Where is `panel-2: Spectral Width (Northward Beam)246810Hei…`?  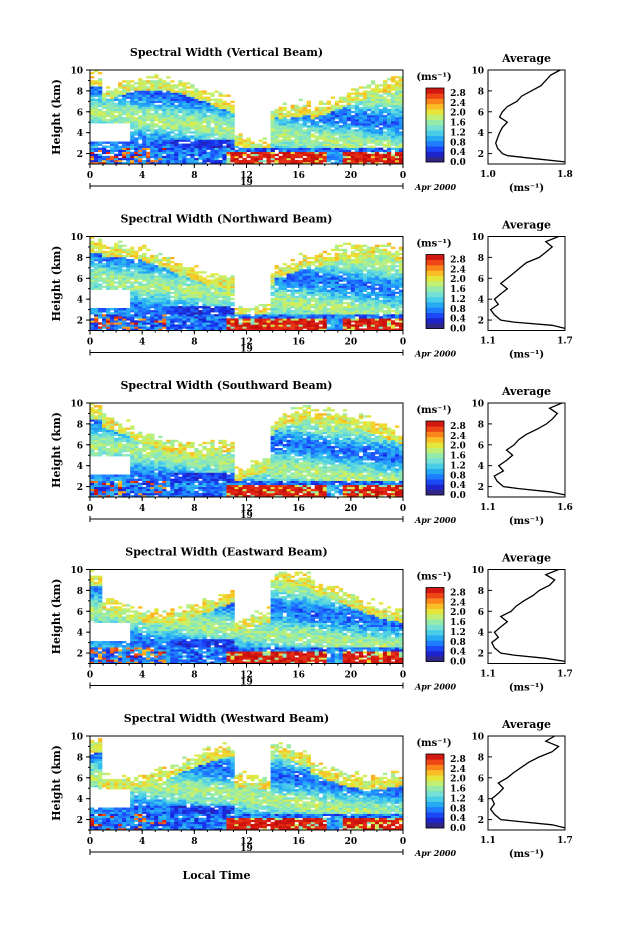 panel-2: Spectral Width (Northward Beam)246810Hei… is located at coordinates (311, 287).